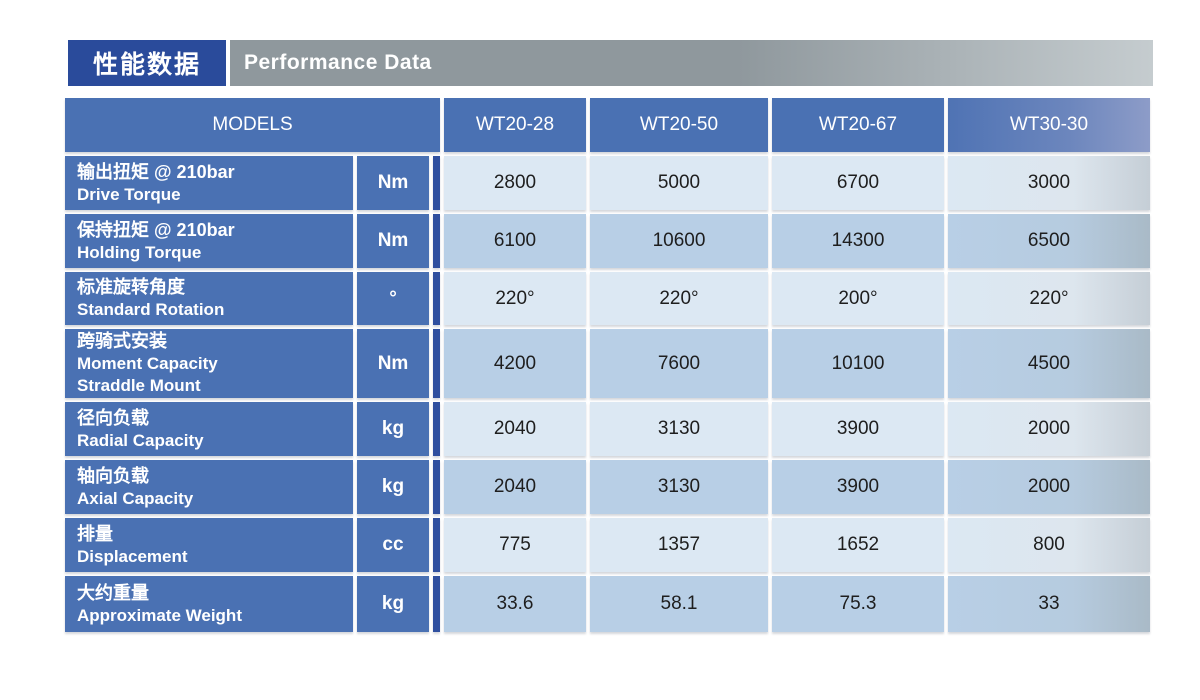 The image size is (1200, 700). Describe the element at coordinates (1049, 545) in the screenshot. I see `value-cell: 800` at that location.